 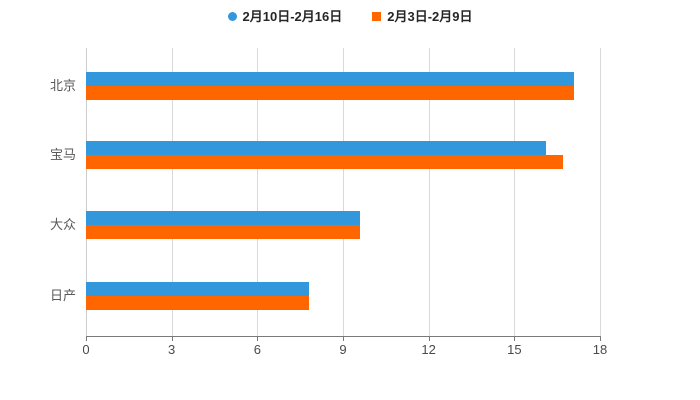 I want to click on legend-label: 2月10日-2月16日, so click(x=292, y=16).